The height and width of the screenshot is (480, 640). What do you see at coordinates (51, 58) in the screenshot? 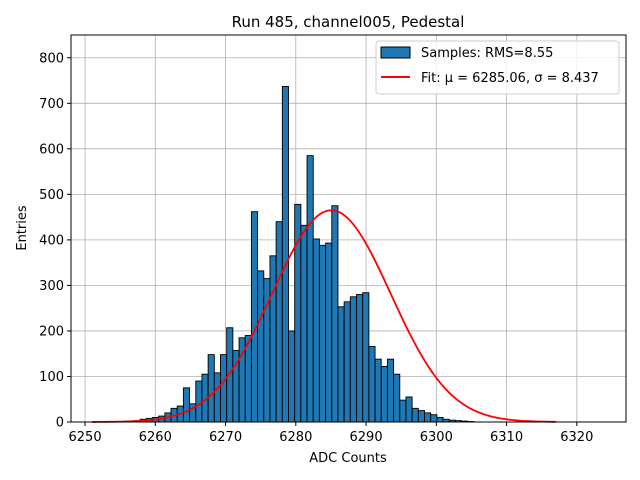
I see `y-tick-label: 800` at bounding box center [51, 58].